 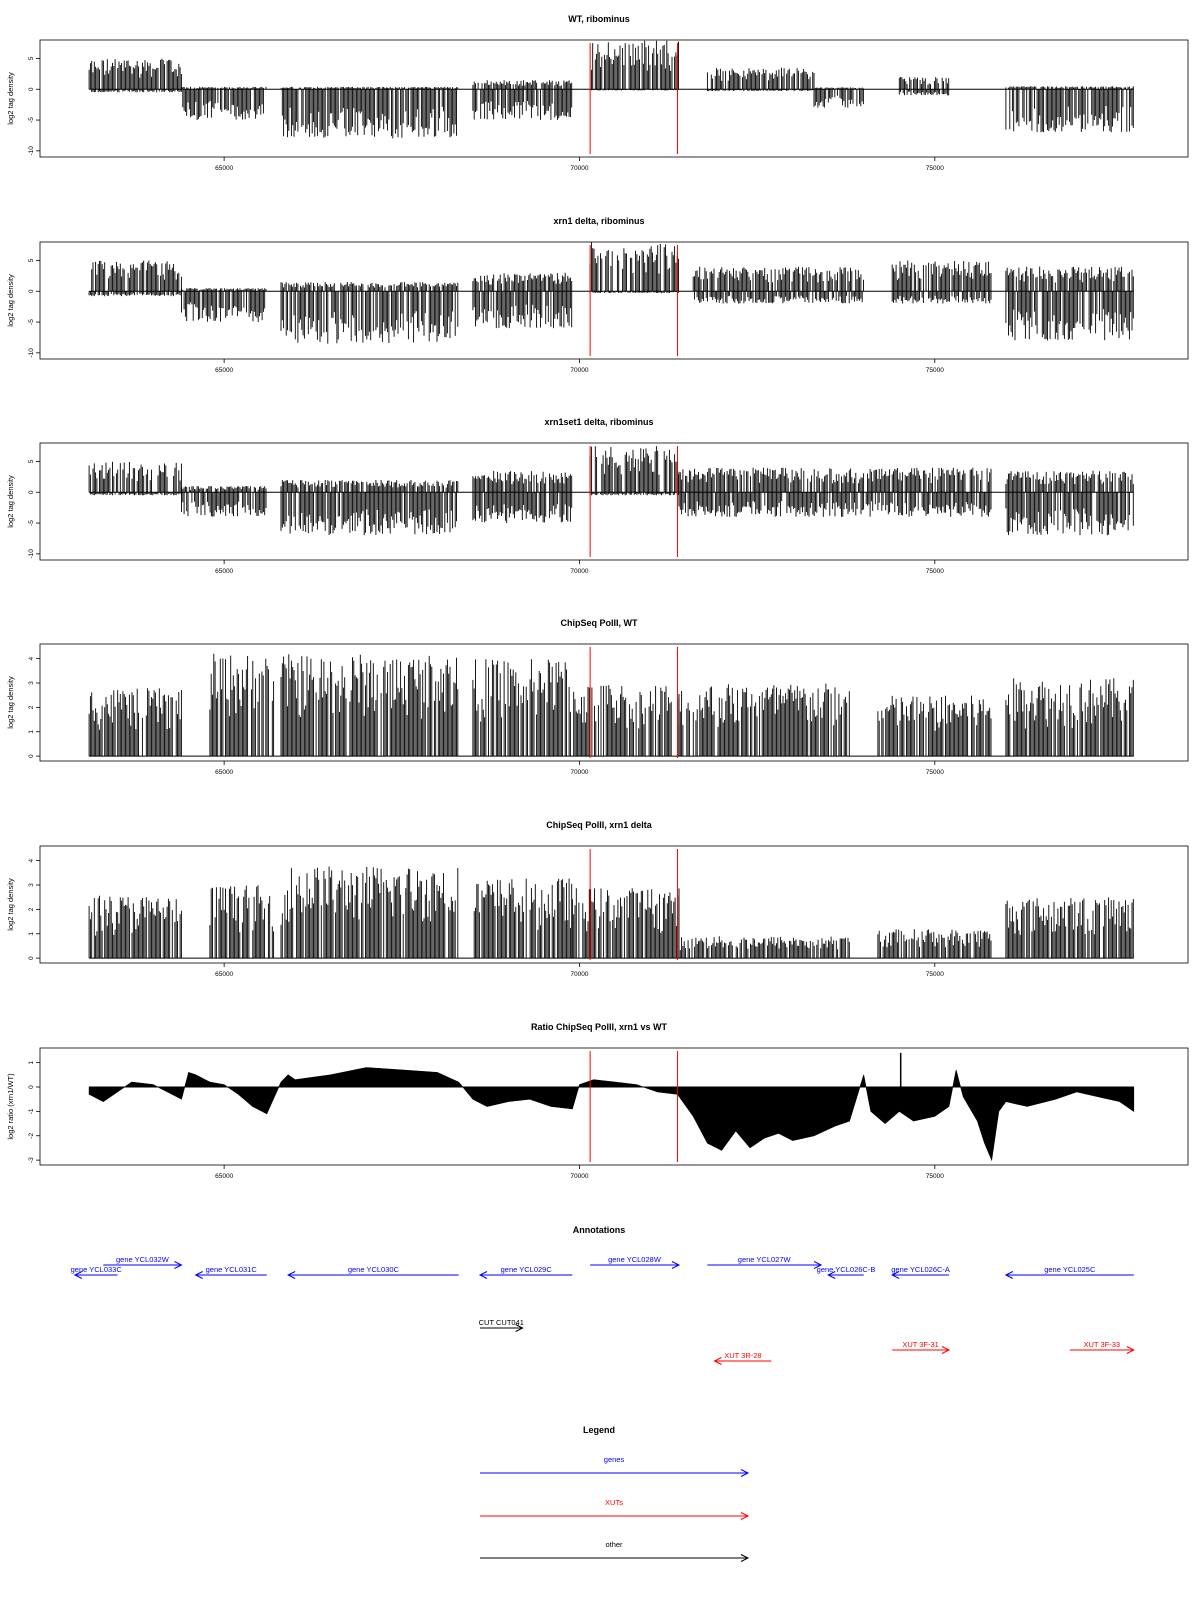 What do you see at coordinates (31, 260) in the screenshot?
I see `y-tick-label: 5` at bounding box center [31, 260].